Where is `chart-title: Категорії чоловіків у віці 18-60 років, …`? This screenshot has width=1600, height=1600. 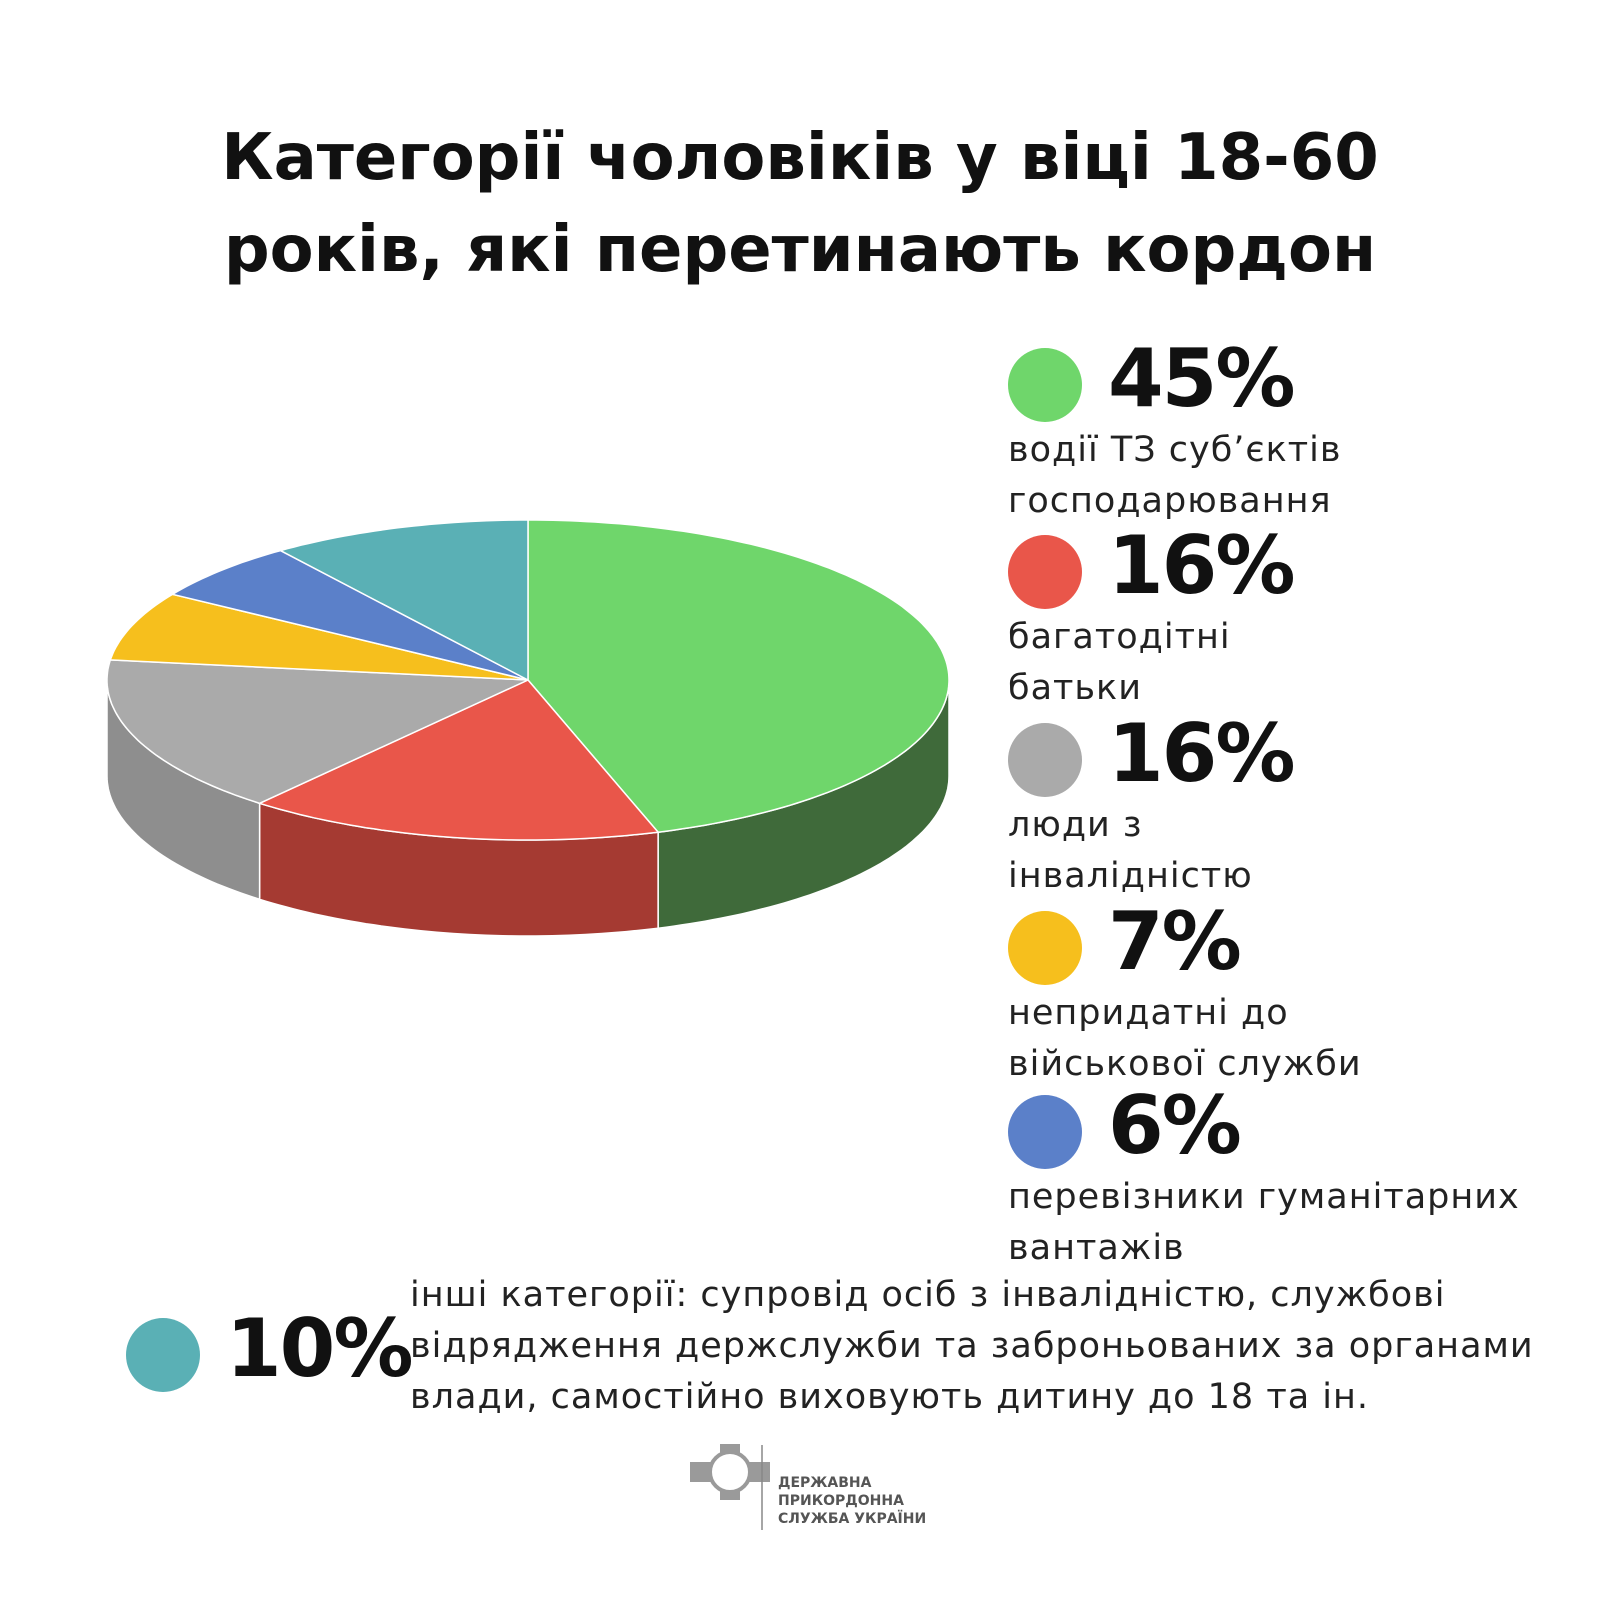 chart-title: Категорії чоловіків у віці 18-60 років, … is located at coordinates (800, 204).